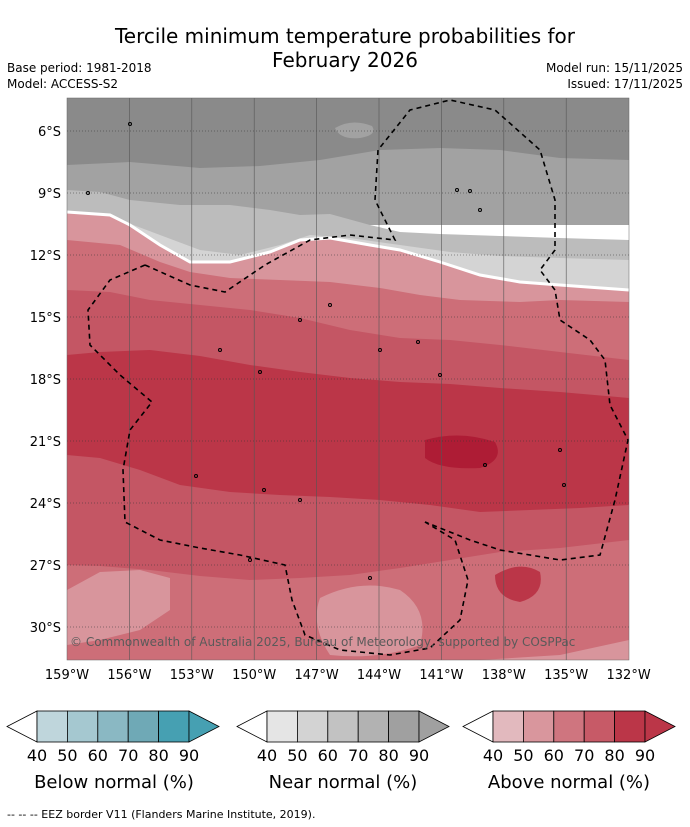  I want to click on cloud-patch-top, so click(354, 130).